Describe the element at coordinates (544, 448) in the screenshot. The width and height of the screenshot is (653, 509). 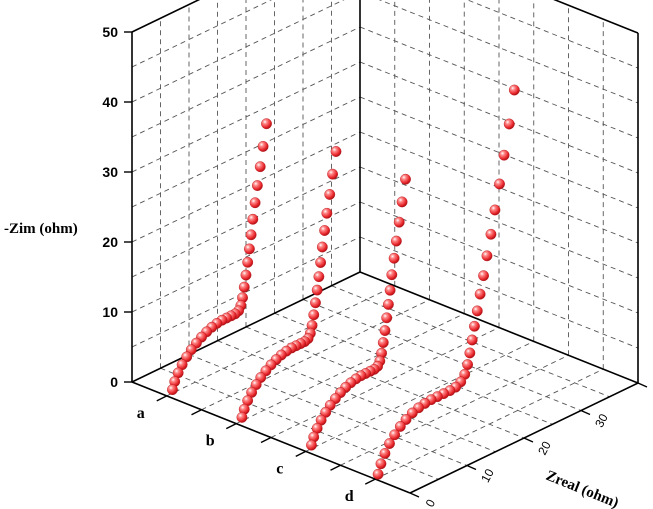
I see `zreal-tick-label: 20` at that location.